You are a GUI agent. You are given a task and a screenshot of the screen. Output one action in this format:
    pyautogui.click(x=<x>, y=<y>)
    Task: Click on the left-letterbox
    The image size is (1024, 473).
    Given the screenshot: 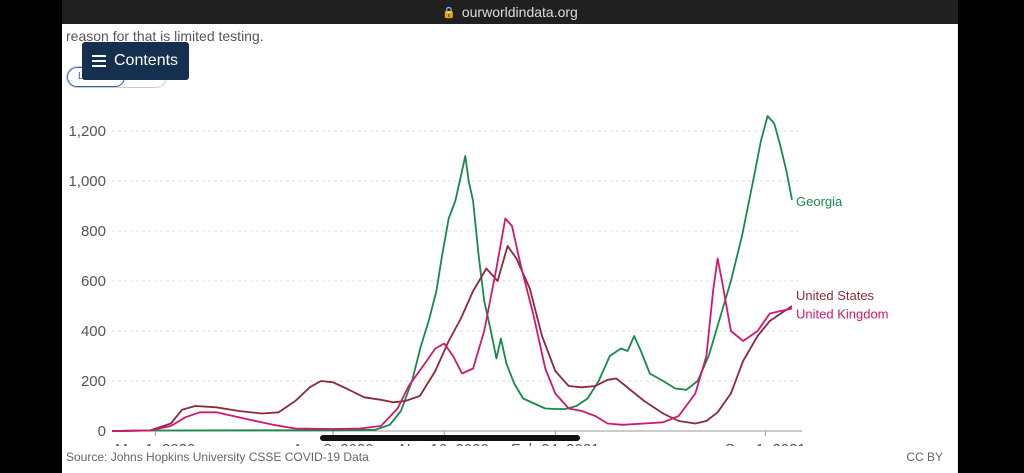 What is the action you would take?
    pyautogui.click(x=31, y=236)
    